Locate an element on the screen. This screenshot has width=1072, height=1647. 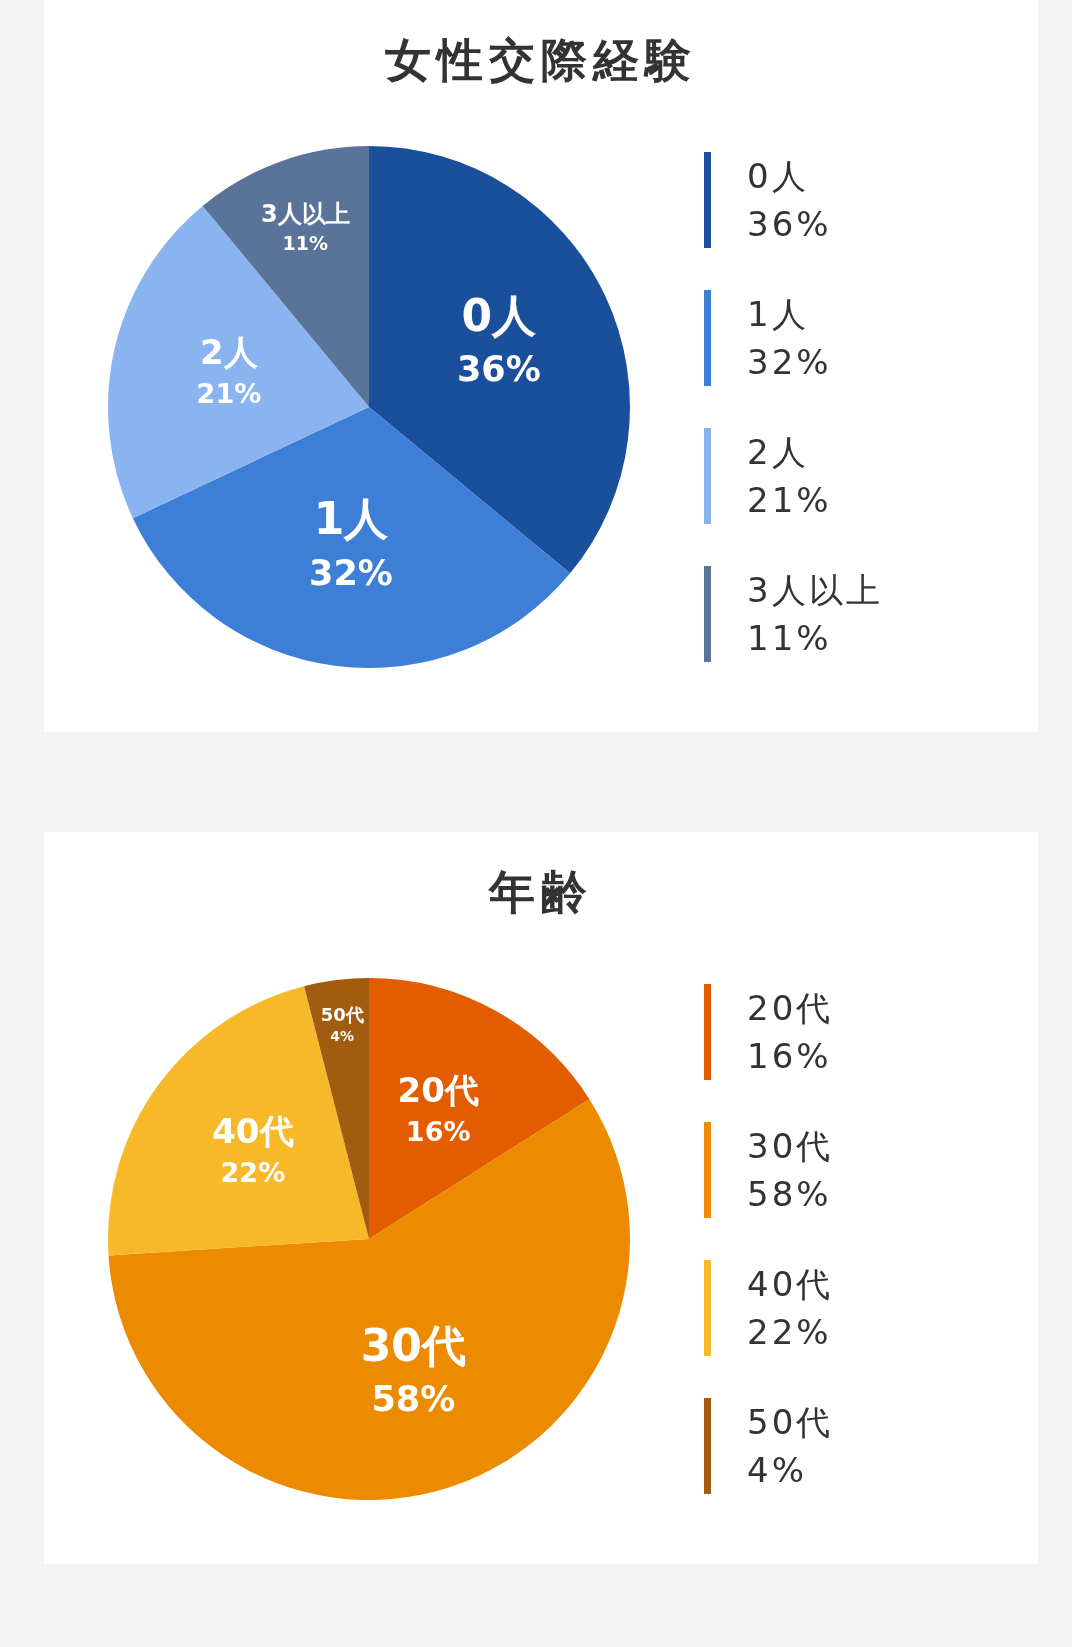
data-label: 21% is located at coordinates (229, 394).